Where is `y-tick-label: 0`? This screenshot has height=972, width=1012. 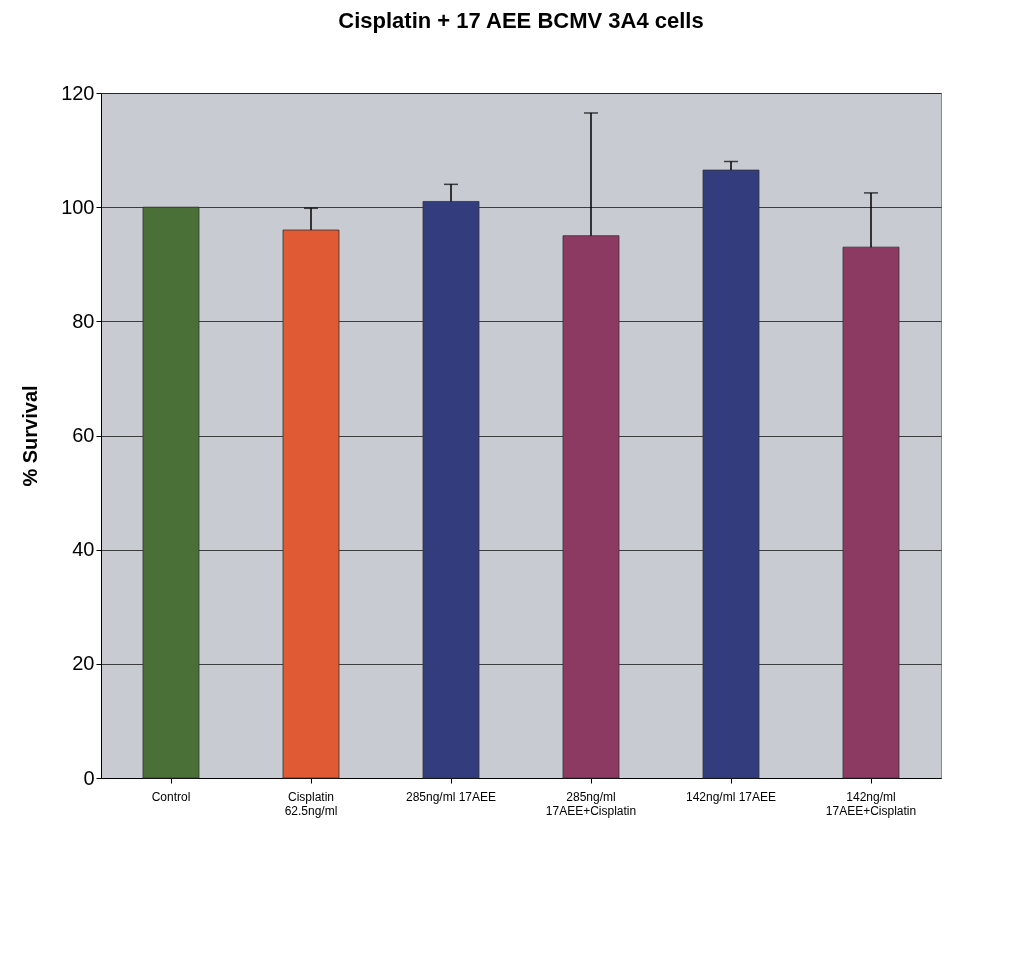
y-tick-label: 0 is located at coordinates (89, 777).